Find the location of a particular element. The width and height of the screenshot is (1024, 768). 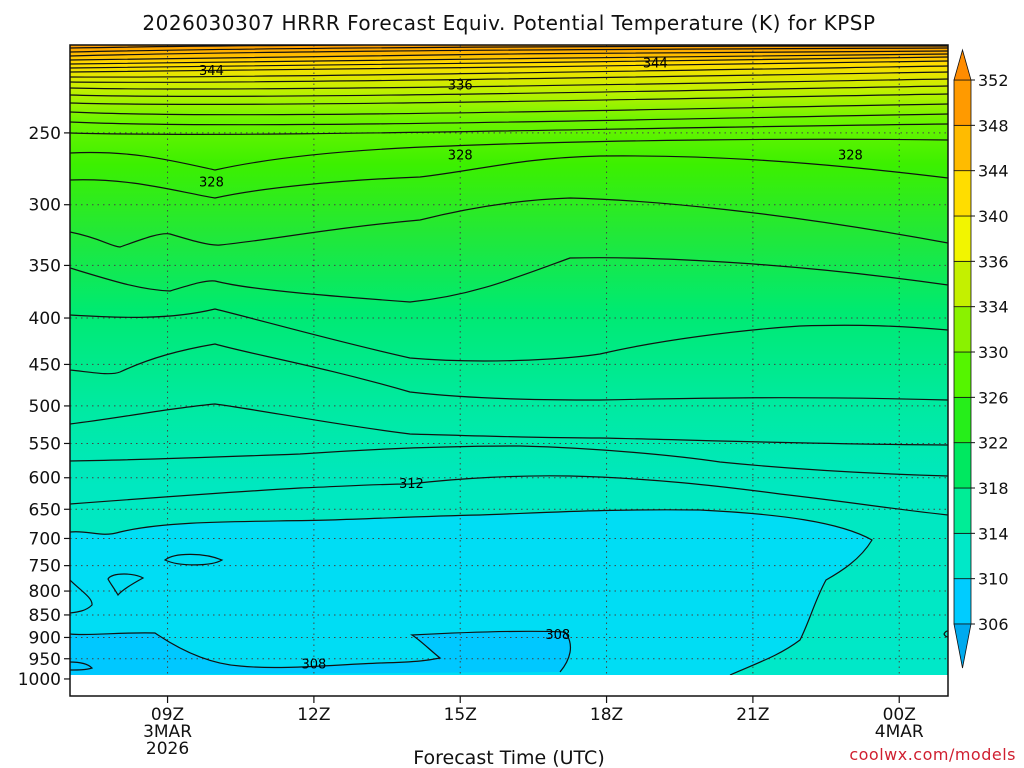

x-tick-label: 09Z is located at coordinates (167, 715).